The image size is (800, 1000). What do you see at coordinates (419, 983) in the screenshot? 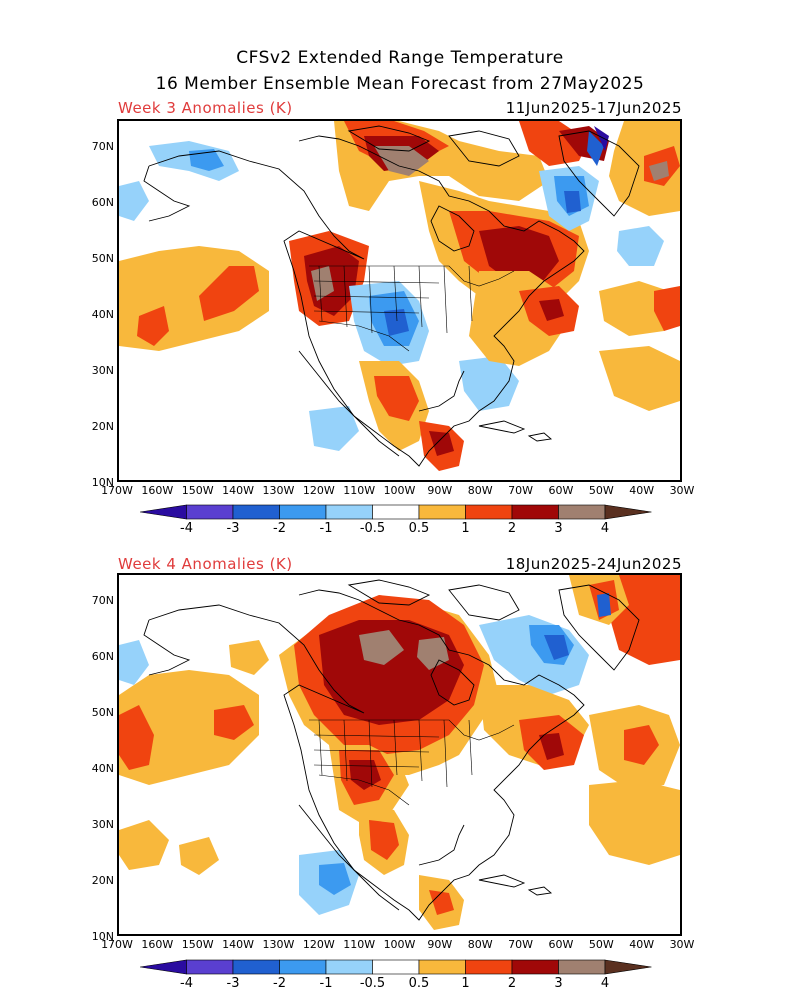
I see `colorbar-tick-label: 0.5` at bounding box center [419, 983].